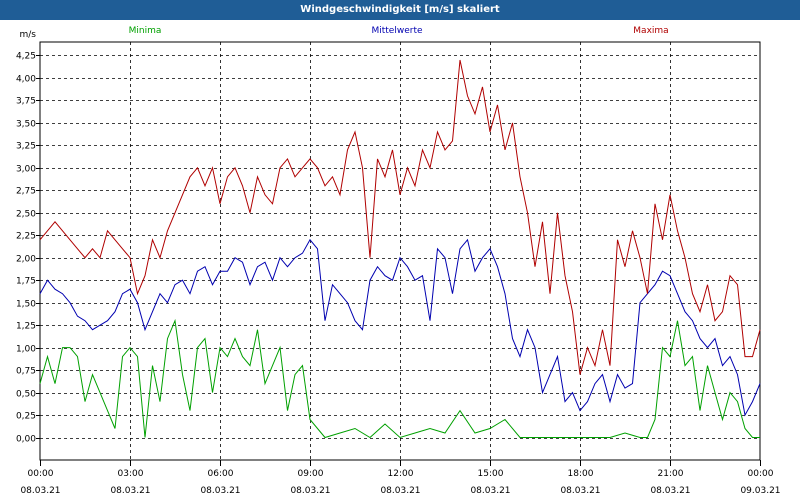  What do you see at coordinates (26, 282) in the screenshot?
I see `y-tick-label: 1,75` at bounding box center [26, 282].